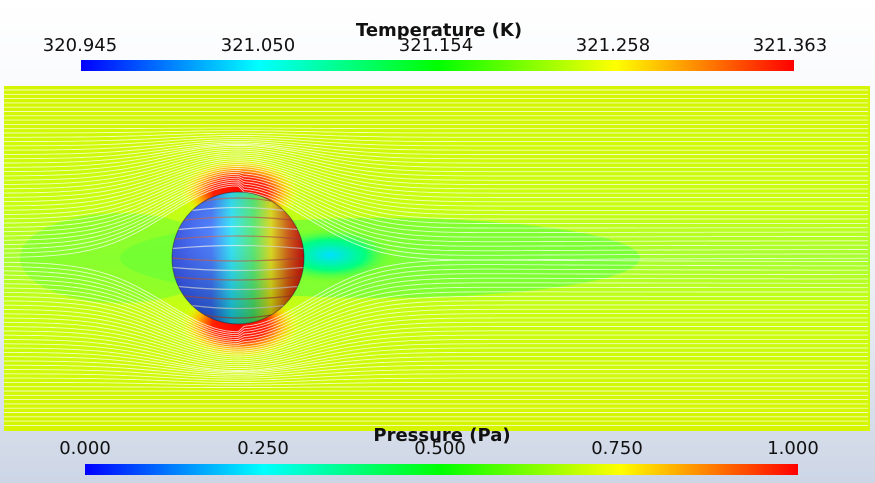  What do you see at coordinates (790, 45) in the screenshot?
I see `temperature-tick-4: 321.363` at bounding box center [790, 45].